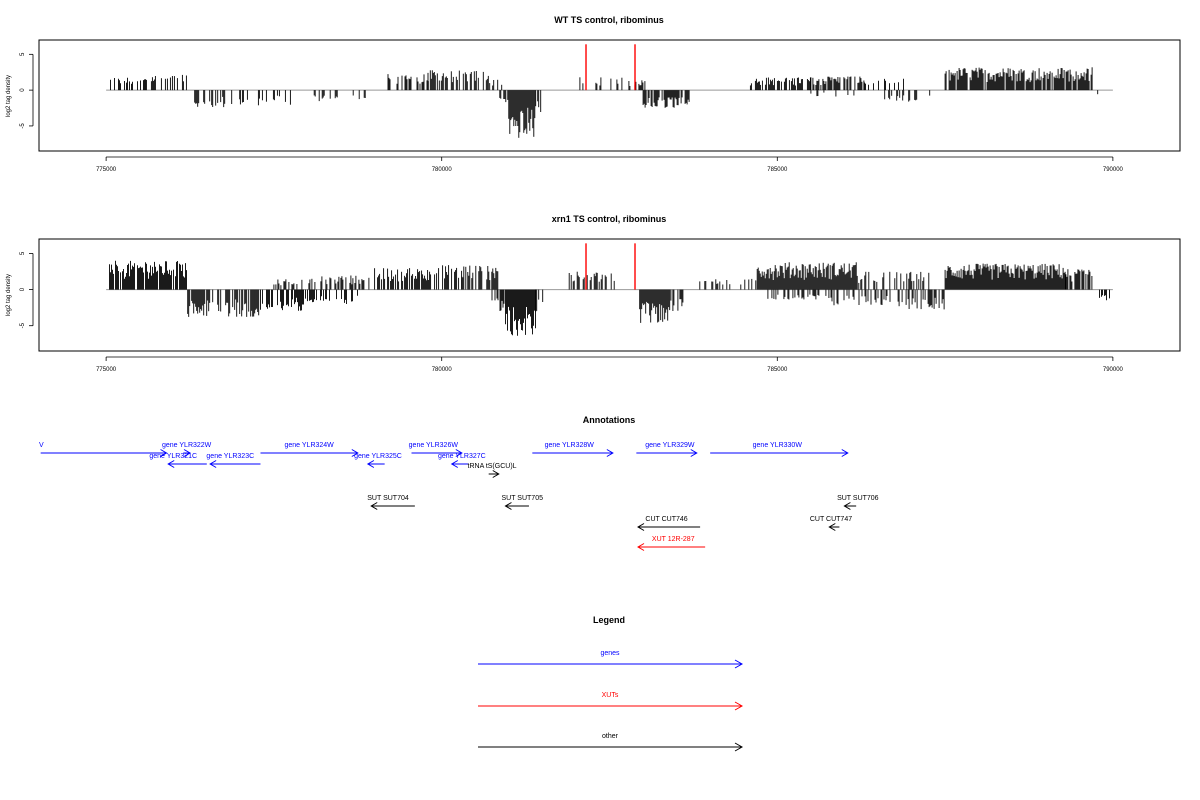 Image resolution: width=1200 pixels, height=800 pixels. What do you see at coordinates (9, 295) in the screenshot?
I see `xrn1-y-axis-label: log2 tag density` at bounding box center [9, 295].